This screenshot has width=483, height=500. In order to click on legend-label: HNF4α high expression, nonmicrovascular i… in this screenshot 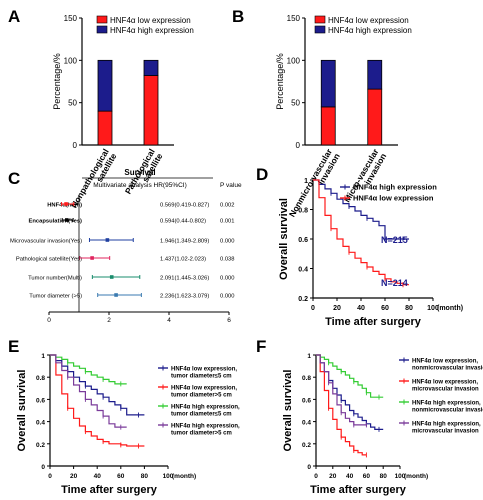, I will do `click(447, 407)`.